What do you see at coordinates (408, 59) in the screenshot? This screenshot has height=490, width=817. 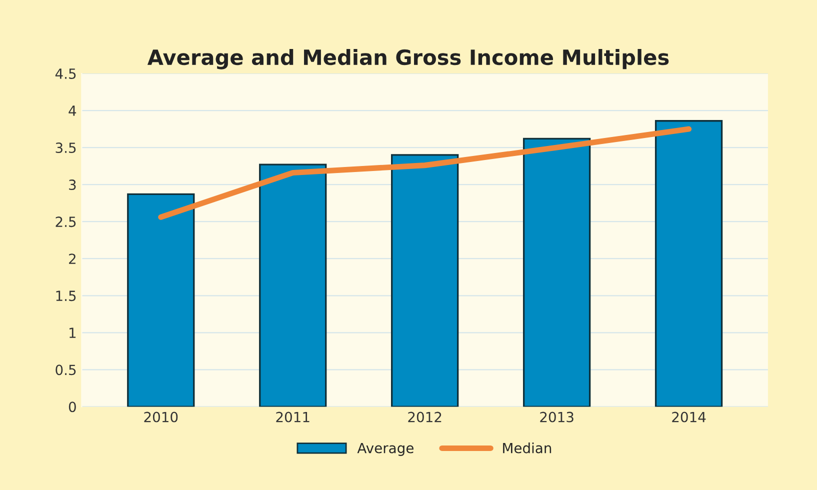 I see `chart-title: Average and Median Gross Income Multiples` at bounding box center [408, 59].